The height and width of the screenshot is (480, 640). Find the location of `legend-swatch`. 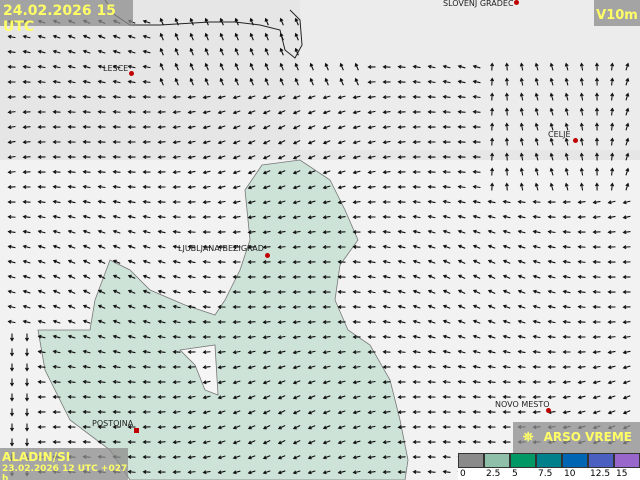

legend-swatch is located at coordinates (575, 460).